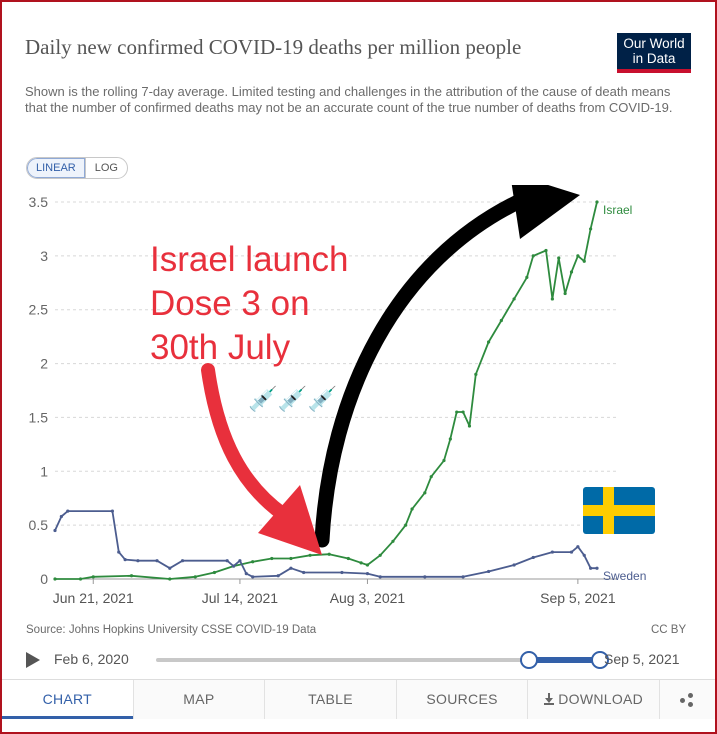 This screenshot has width=717, height=734. Describe the element at coordinates (378, 660) in the screenshot. I see `timeline-track` at that location.